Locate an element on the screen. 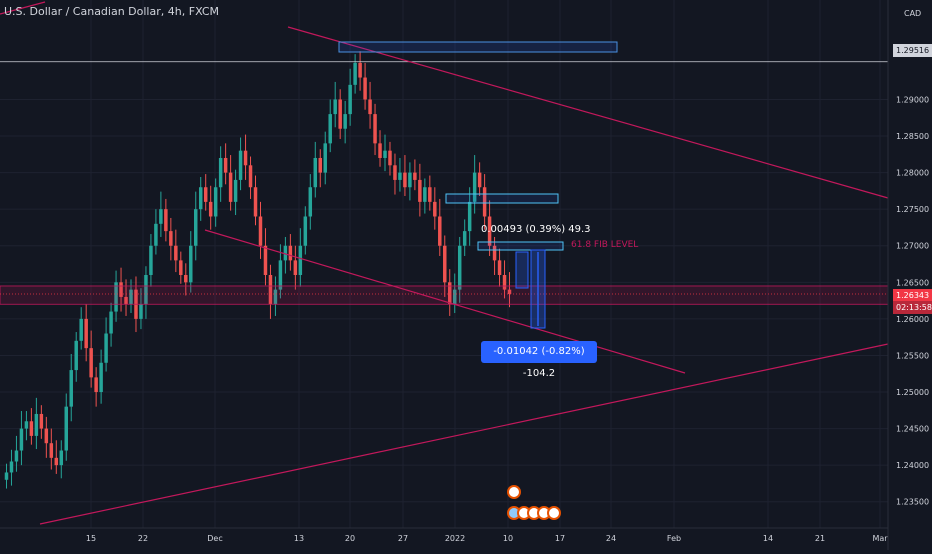 Image resolution: width=932 pixels, height=554 pixels. price-tick-label: 1.27500 is located at coordinates (912, 209).